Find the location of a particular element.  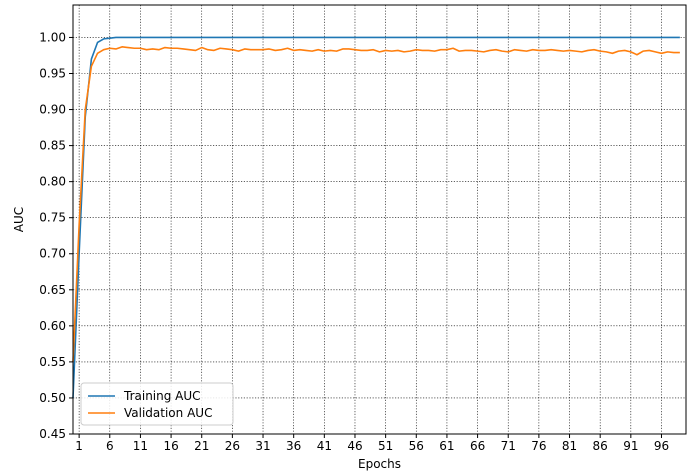

y-tick-label: 0.80 is located at coordinates (52, 182).